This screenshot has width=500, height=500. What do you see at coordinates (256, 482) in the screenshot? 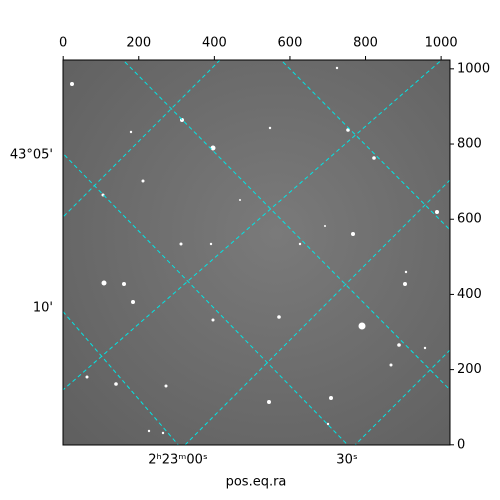
I see `x-axis-label: pos.eq.ra` at bounding box center [256, 482].